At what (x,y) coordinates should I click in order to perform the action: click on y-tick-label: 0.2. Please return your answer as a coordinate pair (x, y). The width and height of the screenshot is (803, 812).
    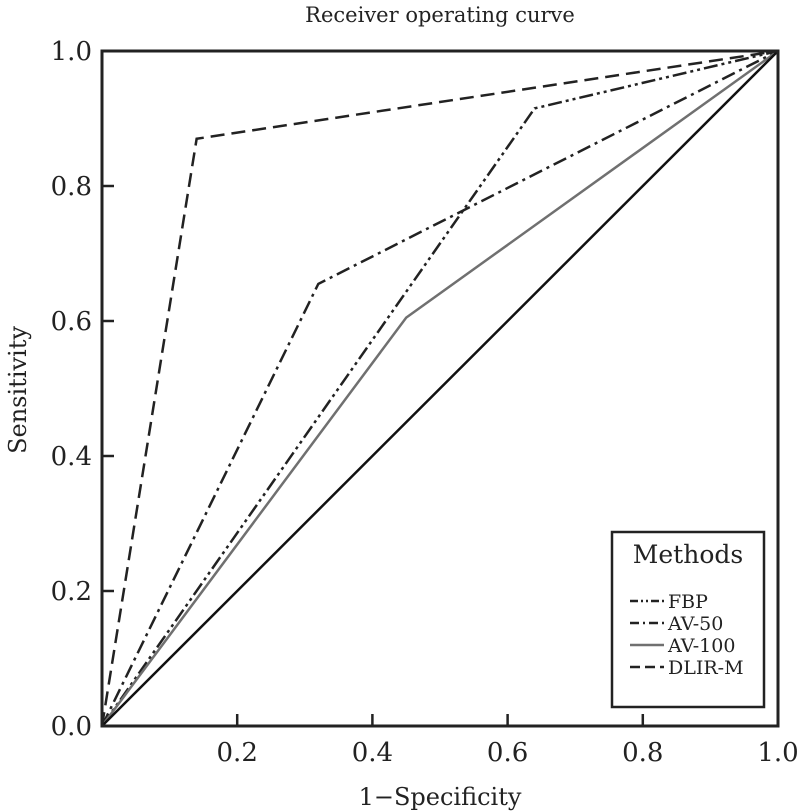
    Looking at the image, I should click on (71, 592).